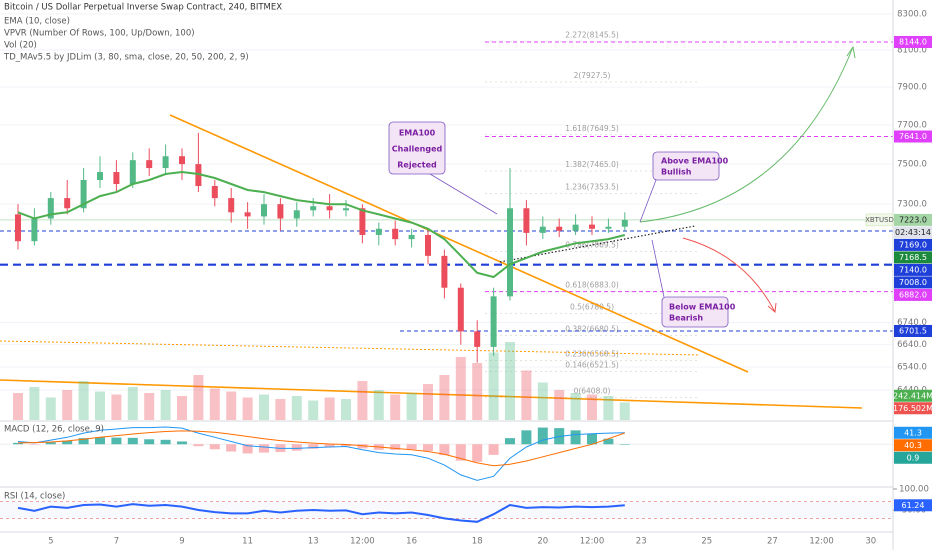 The image size is (932, 550). What do you see at coordinates (99, 34) in the screenshot?
I see `indicator-label: VPVR (Number Of Rows, 100, Up/Down, 100)` at bounding box center [99, 34].